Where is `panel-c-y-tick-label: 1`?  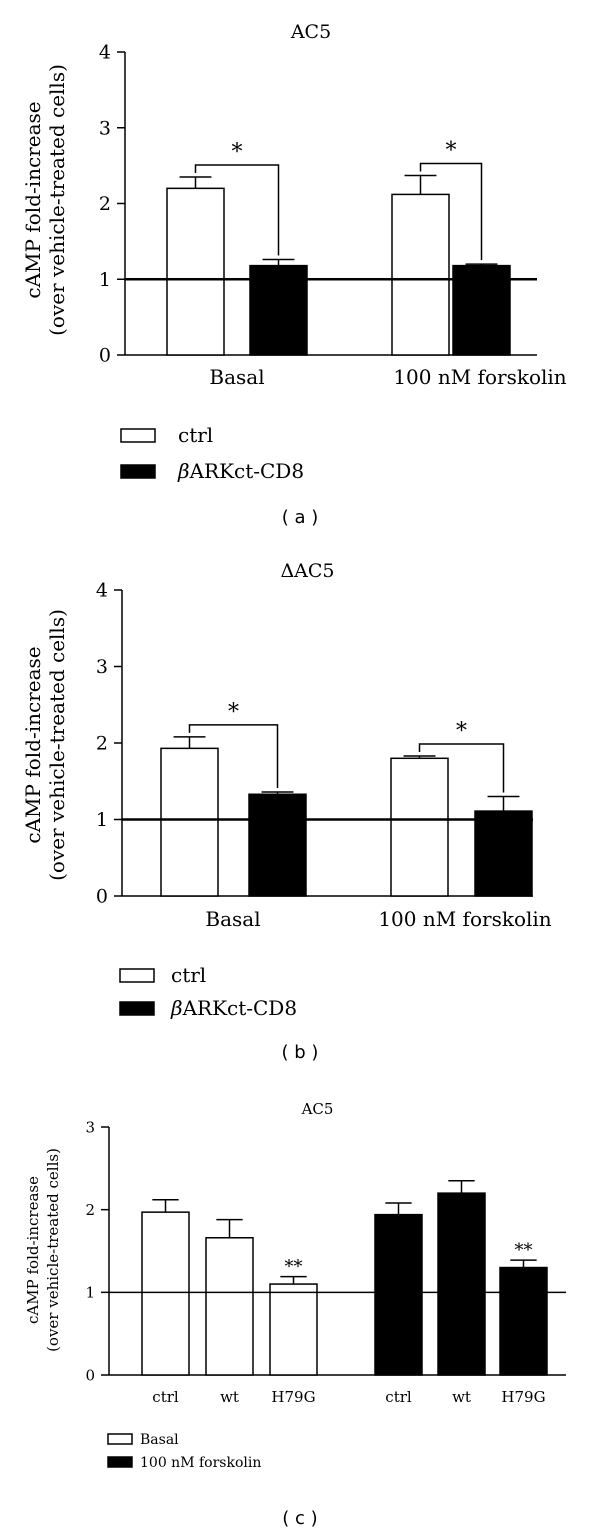
panel-c-y-tick-label: 1 is located at coordinates (90, 1293).